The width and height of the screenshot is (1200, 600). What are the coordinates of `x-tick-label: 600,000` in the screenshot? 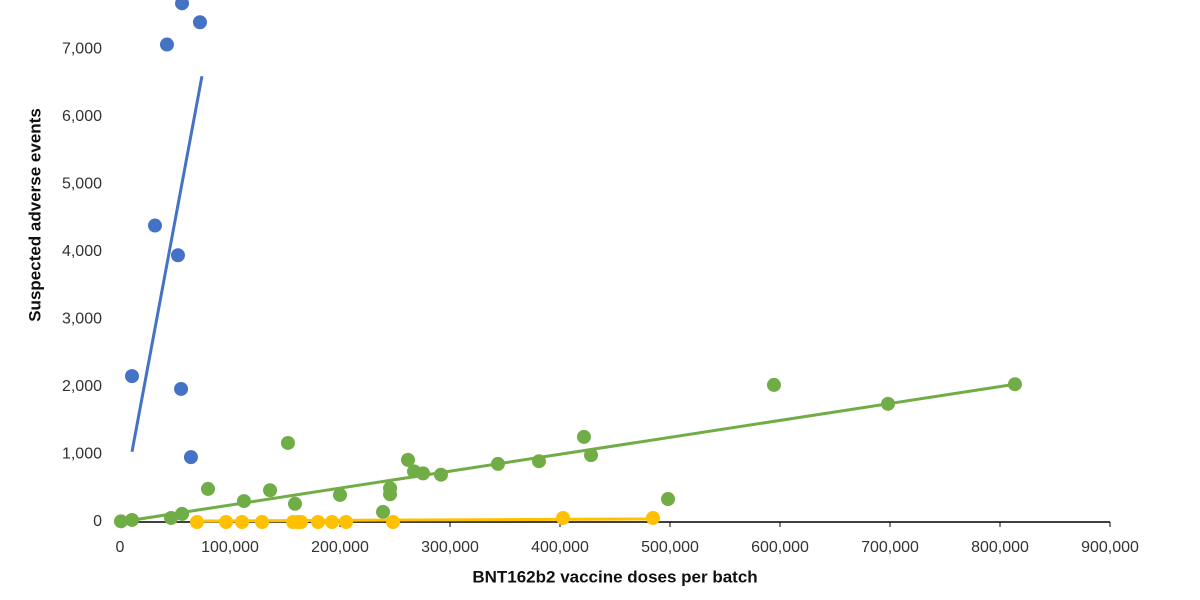 It's located at (780, 547).